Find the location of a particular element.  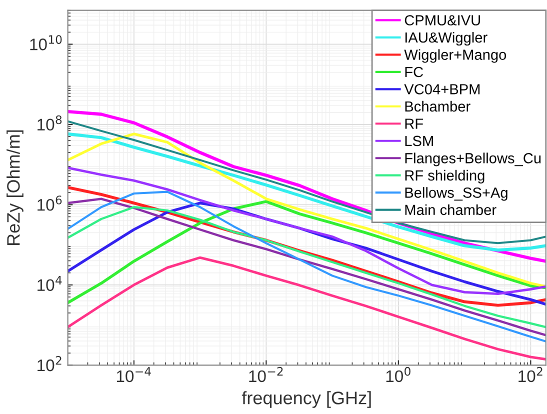

legend-label: RF is located at coordinates (414, 123).